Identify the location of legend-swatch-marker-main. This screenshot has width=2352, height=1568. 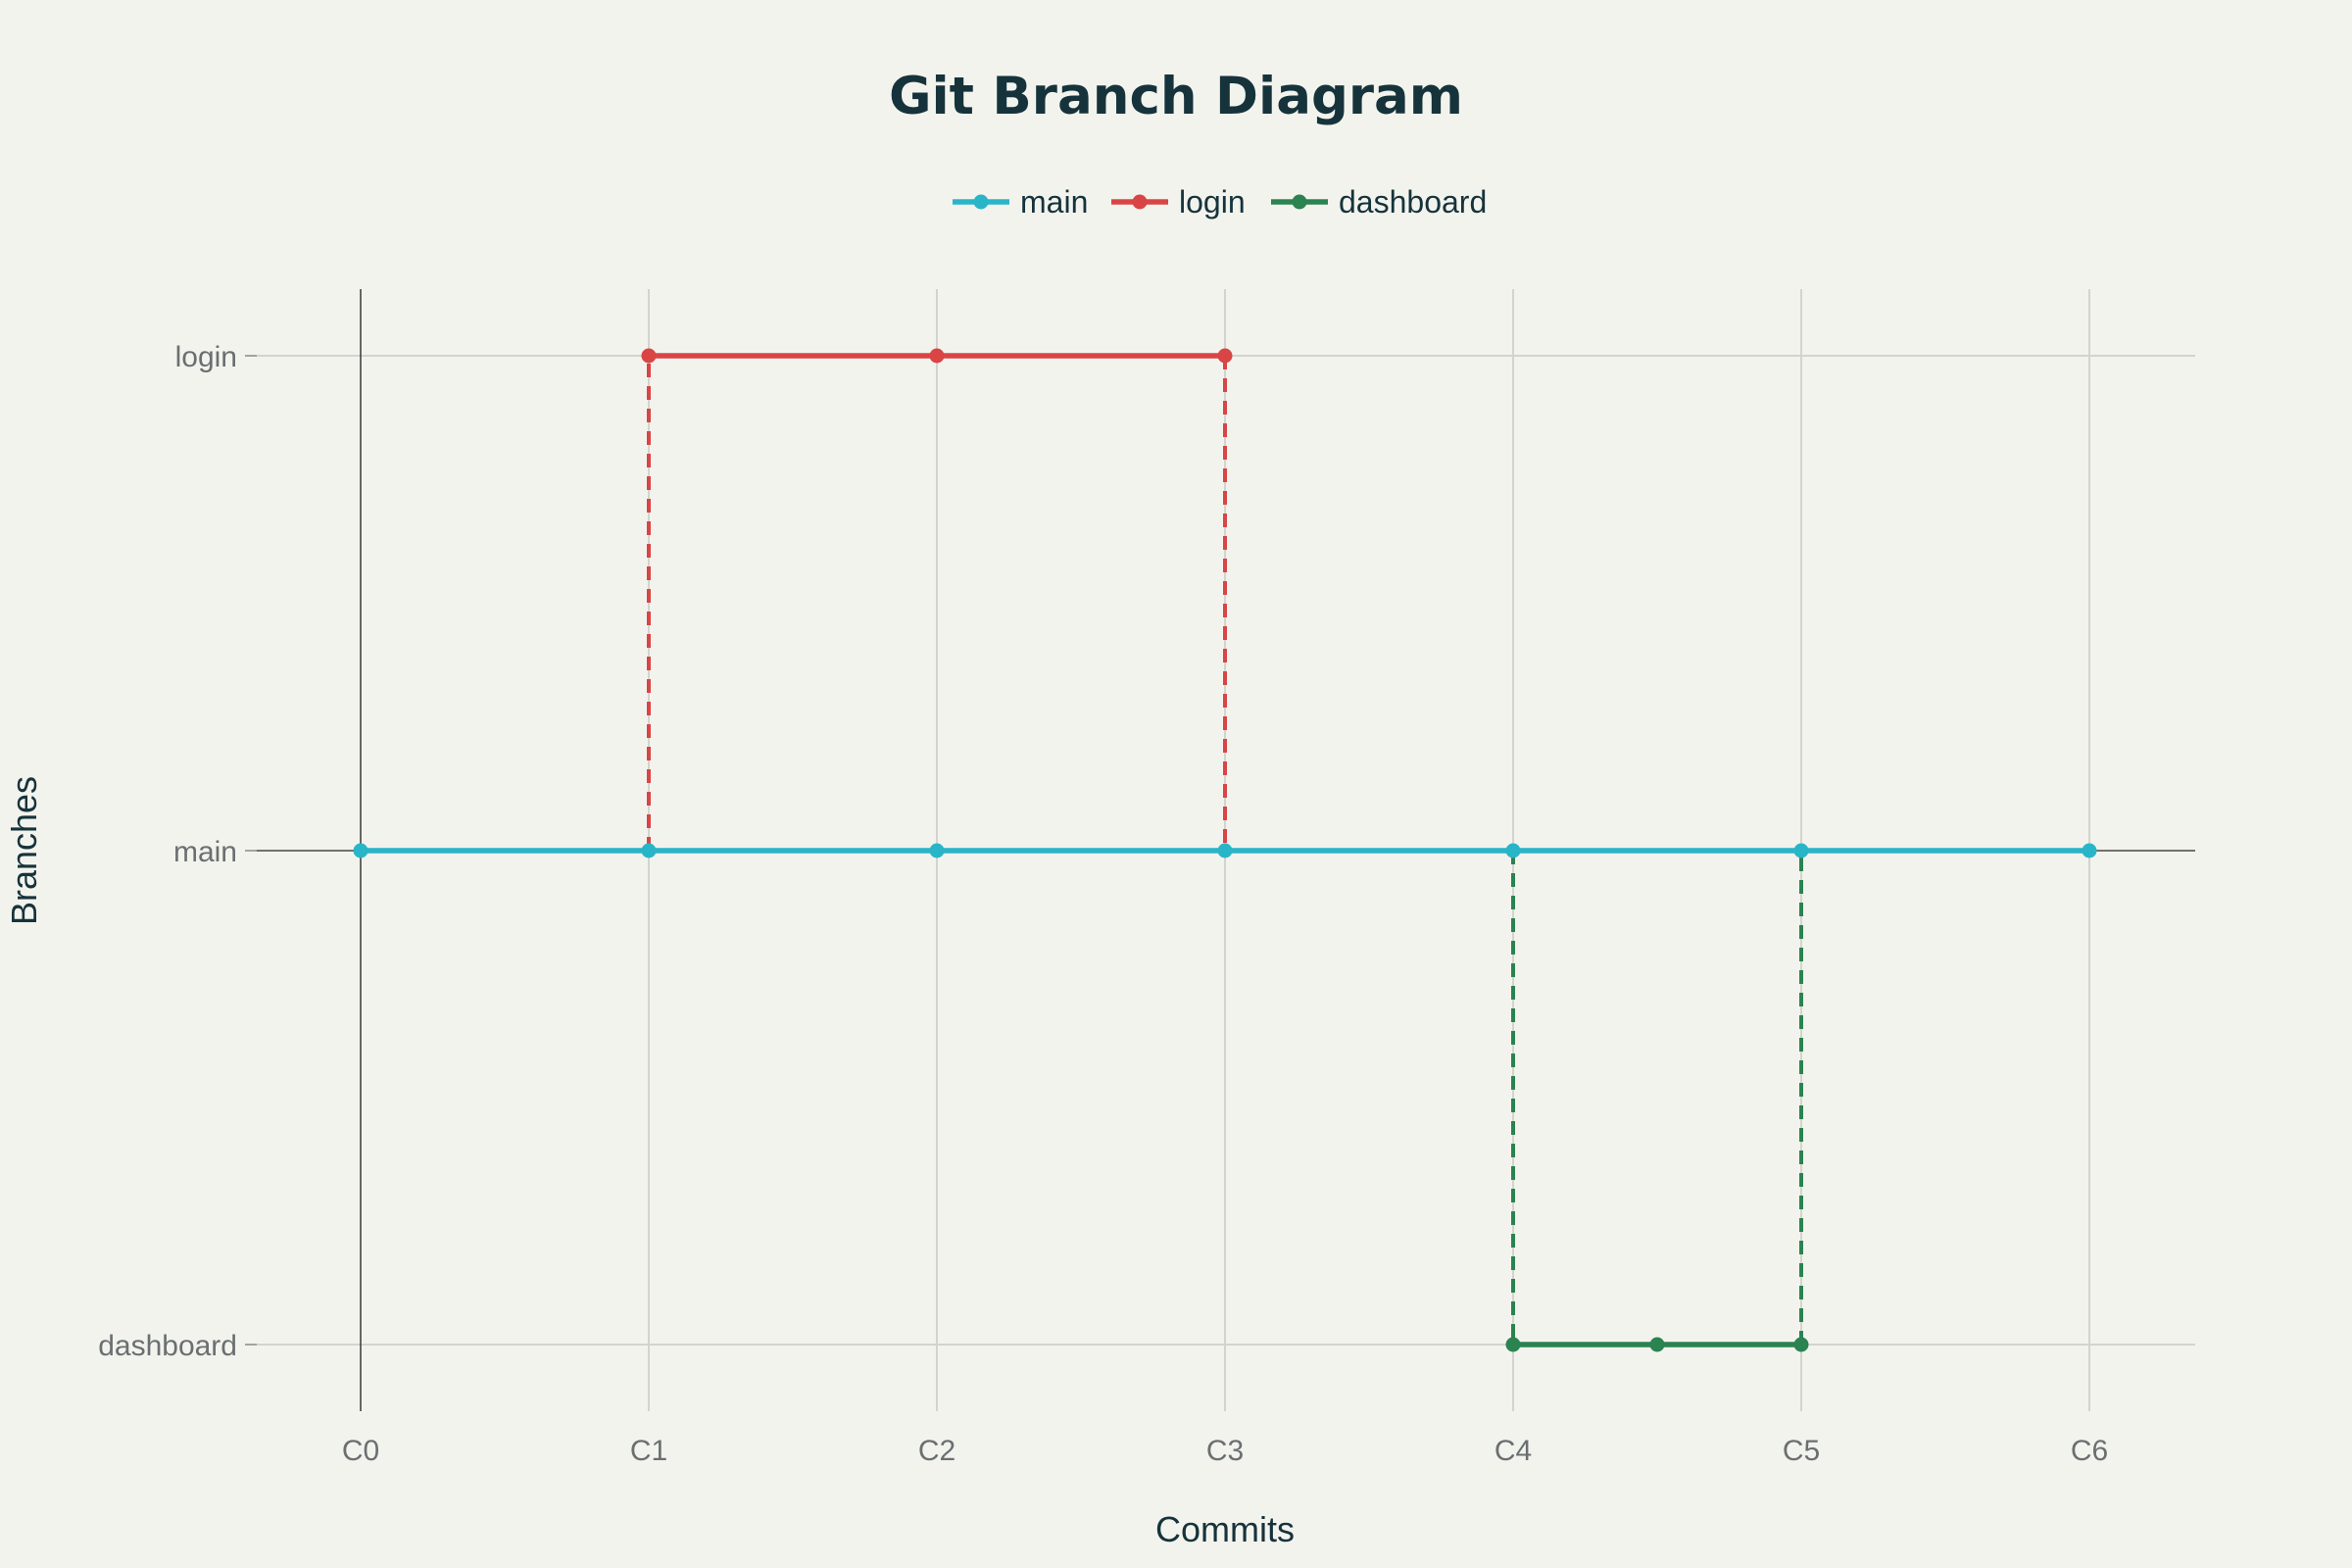
(981, 202).